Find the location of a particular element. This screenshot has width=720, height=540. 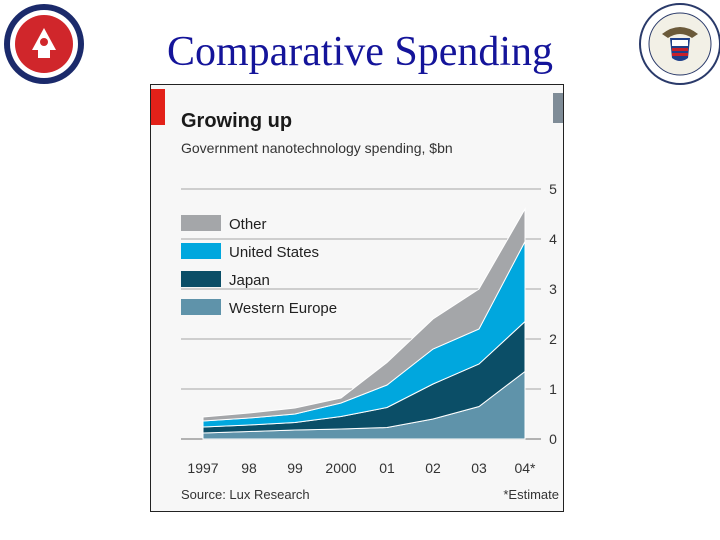

legend-label-japan: Japan is located at coordinates (249, 280).